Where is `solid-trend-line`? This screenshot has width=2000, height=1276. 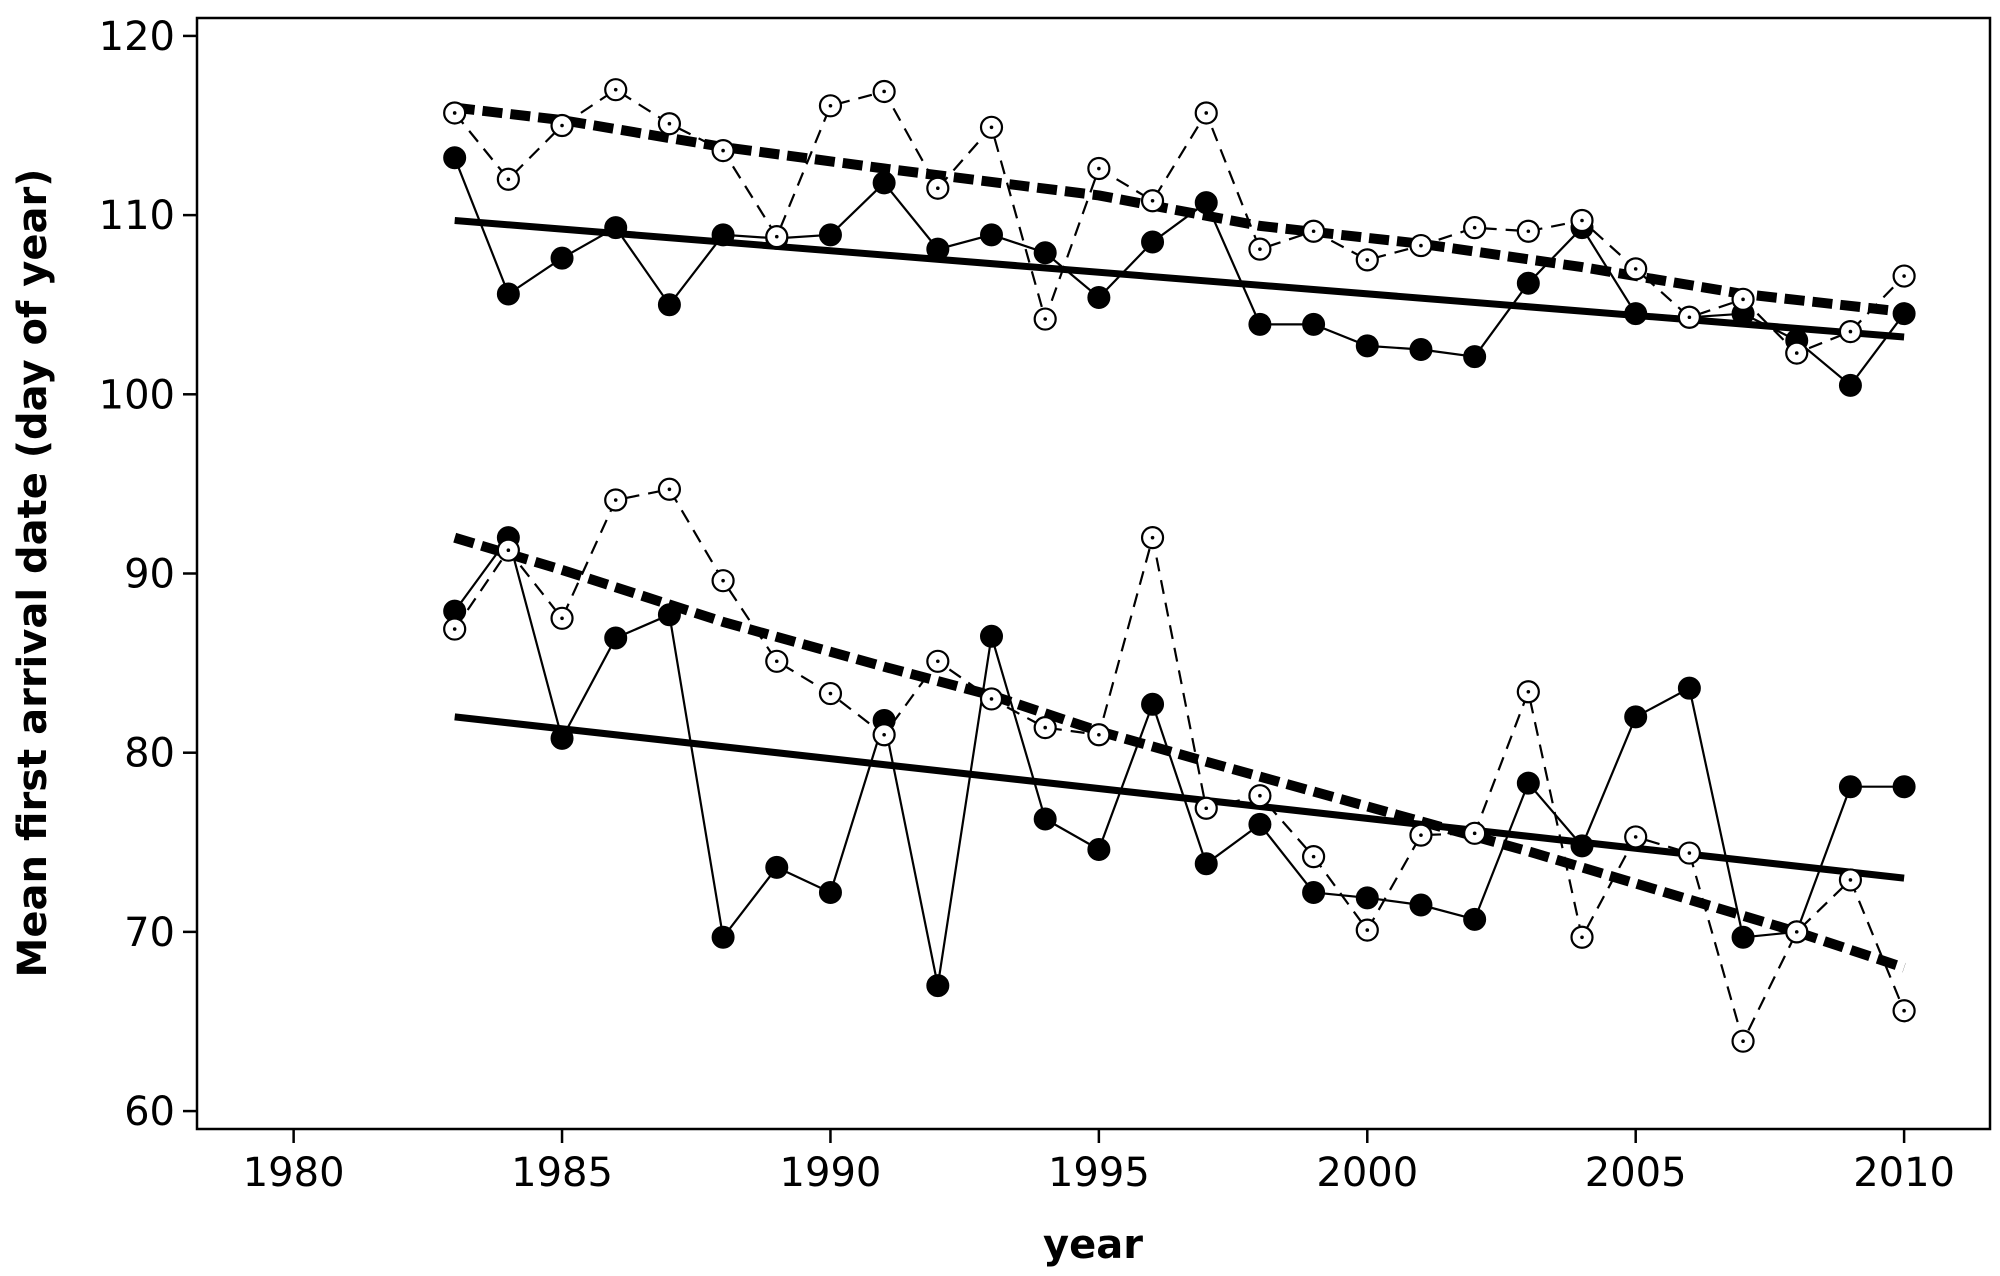
solid-trend-line is located at coordinates (1179, 797).